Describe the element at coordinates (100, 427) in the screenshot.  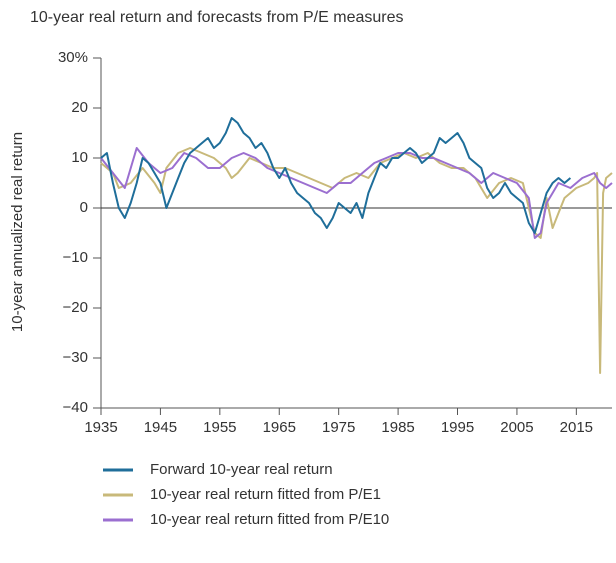
I see `x-tick-label: 1935` at that location.